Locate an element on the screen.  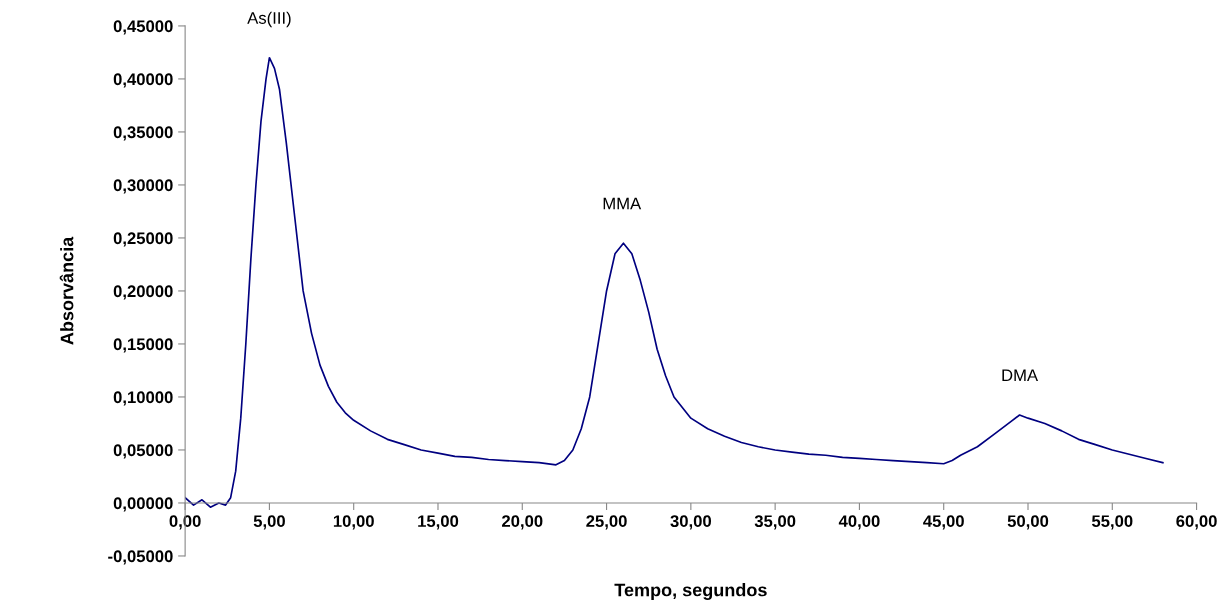
x-tick-label: 10,00 is located at coordinates (353, 522).